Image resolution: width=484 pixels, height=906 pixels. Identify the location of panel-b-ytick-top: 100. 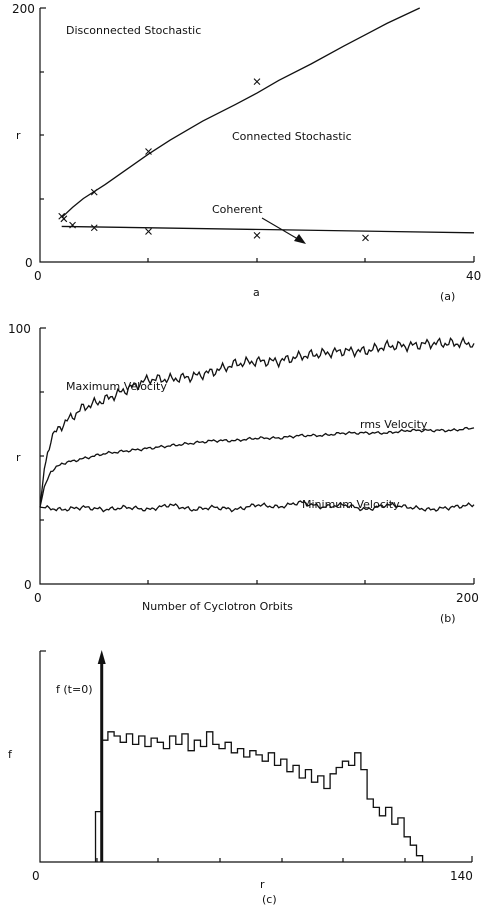
(19, 329).